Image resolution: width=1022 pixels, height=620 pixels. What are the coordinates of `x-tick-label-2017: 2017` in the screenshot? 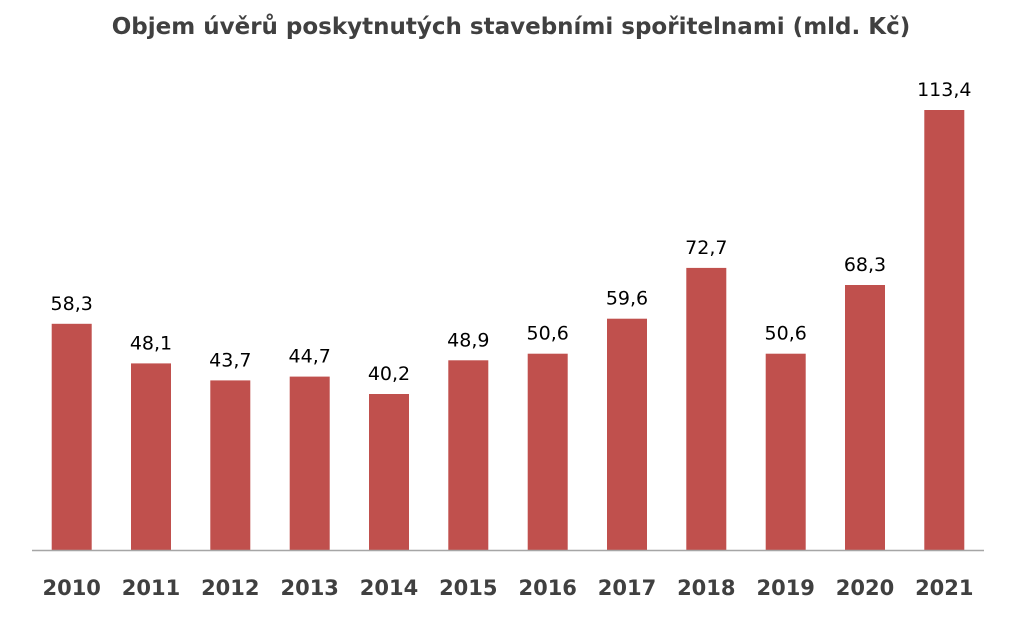 It's located at (627, 588).